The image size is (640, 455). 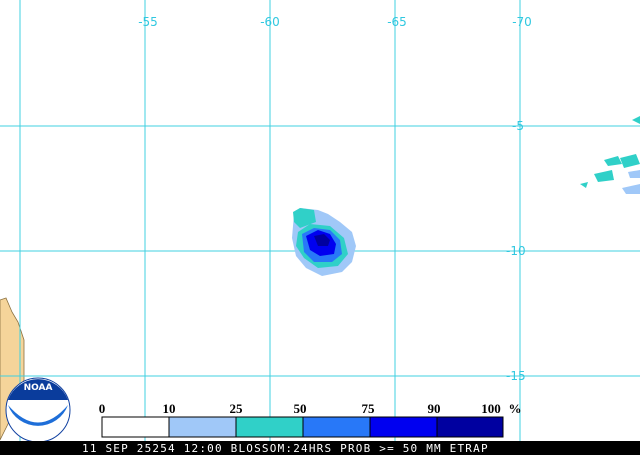 What do you see at coordinates (270, 22) in the screenshot?
I see `lon-label: -60` at bounding box center [270, 22].